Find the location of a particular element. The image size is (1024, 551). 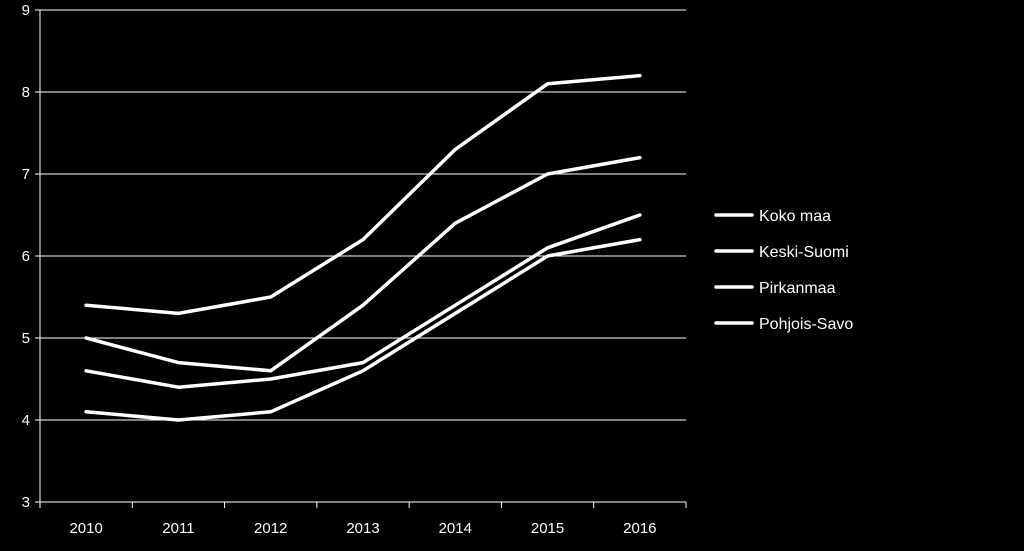

y-tick-label: 5 is located at coordinates (26, 338).